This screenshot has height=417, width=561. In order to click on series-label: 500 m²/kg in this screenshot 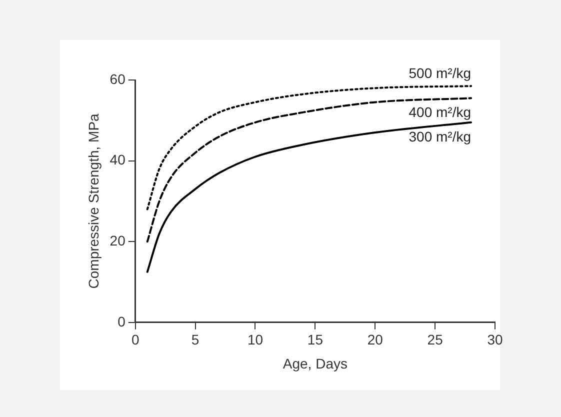, I will do `click(440, 72)`.